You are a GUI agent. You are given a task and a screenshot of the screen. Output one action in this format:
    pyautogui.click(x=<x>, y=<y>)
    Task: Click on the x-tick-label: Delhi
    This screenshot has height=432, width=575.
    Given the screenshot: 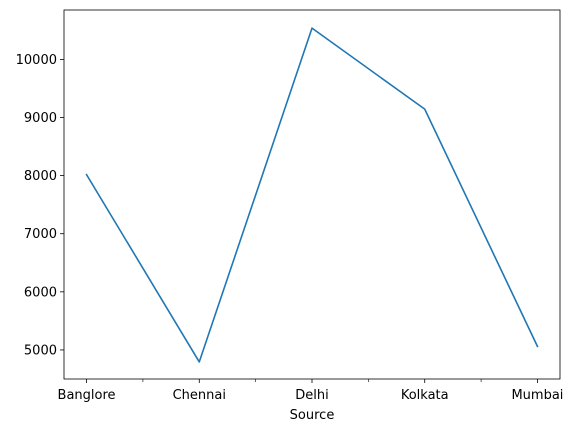 What is the action you would take?
    pyautogui.click(x=311, y=395)
    